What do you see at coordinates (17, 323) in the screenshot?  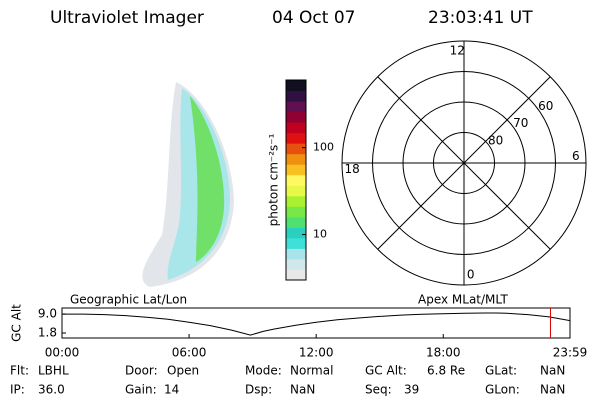 I see `y-axis-label: GC Alt` at bounding box center [17, 323].